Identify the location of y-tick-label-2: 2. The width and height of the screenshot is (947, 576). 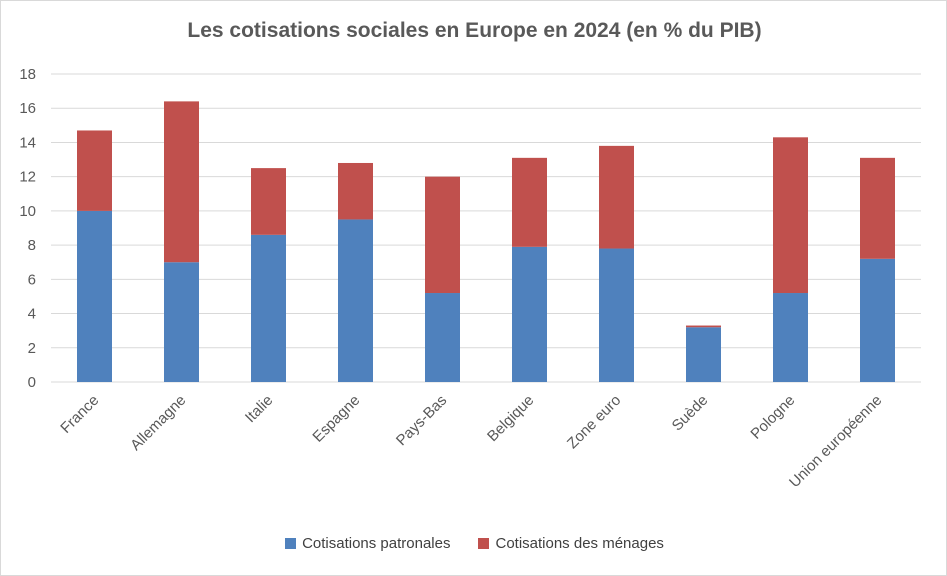
(32, 348).